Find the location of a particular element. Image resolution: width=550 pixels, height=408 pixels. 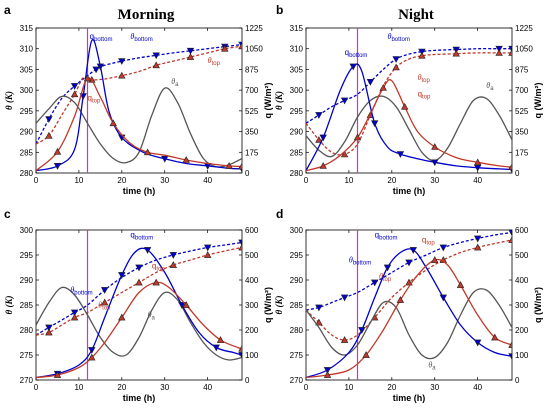

x-tick-label: 40 is located at coordinates (207, 180).